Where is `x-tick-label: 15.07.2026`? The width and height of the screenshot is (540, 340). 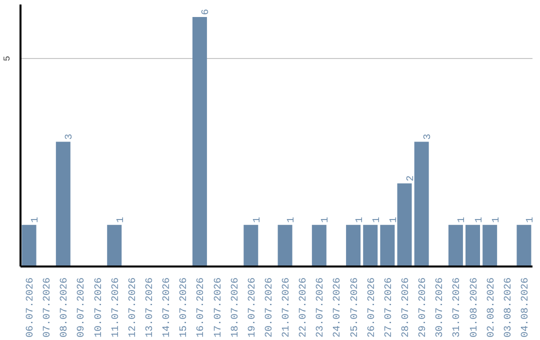 x-tick-label: 15.07.2026 is located at coordinates (184, 307).